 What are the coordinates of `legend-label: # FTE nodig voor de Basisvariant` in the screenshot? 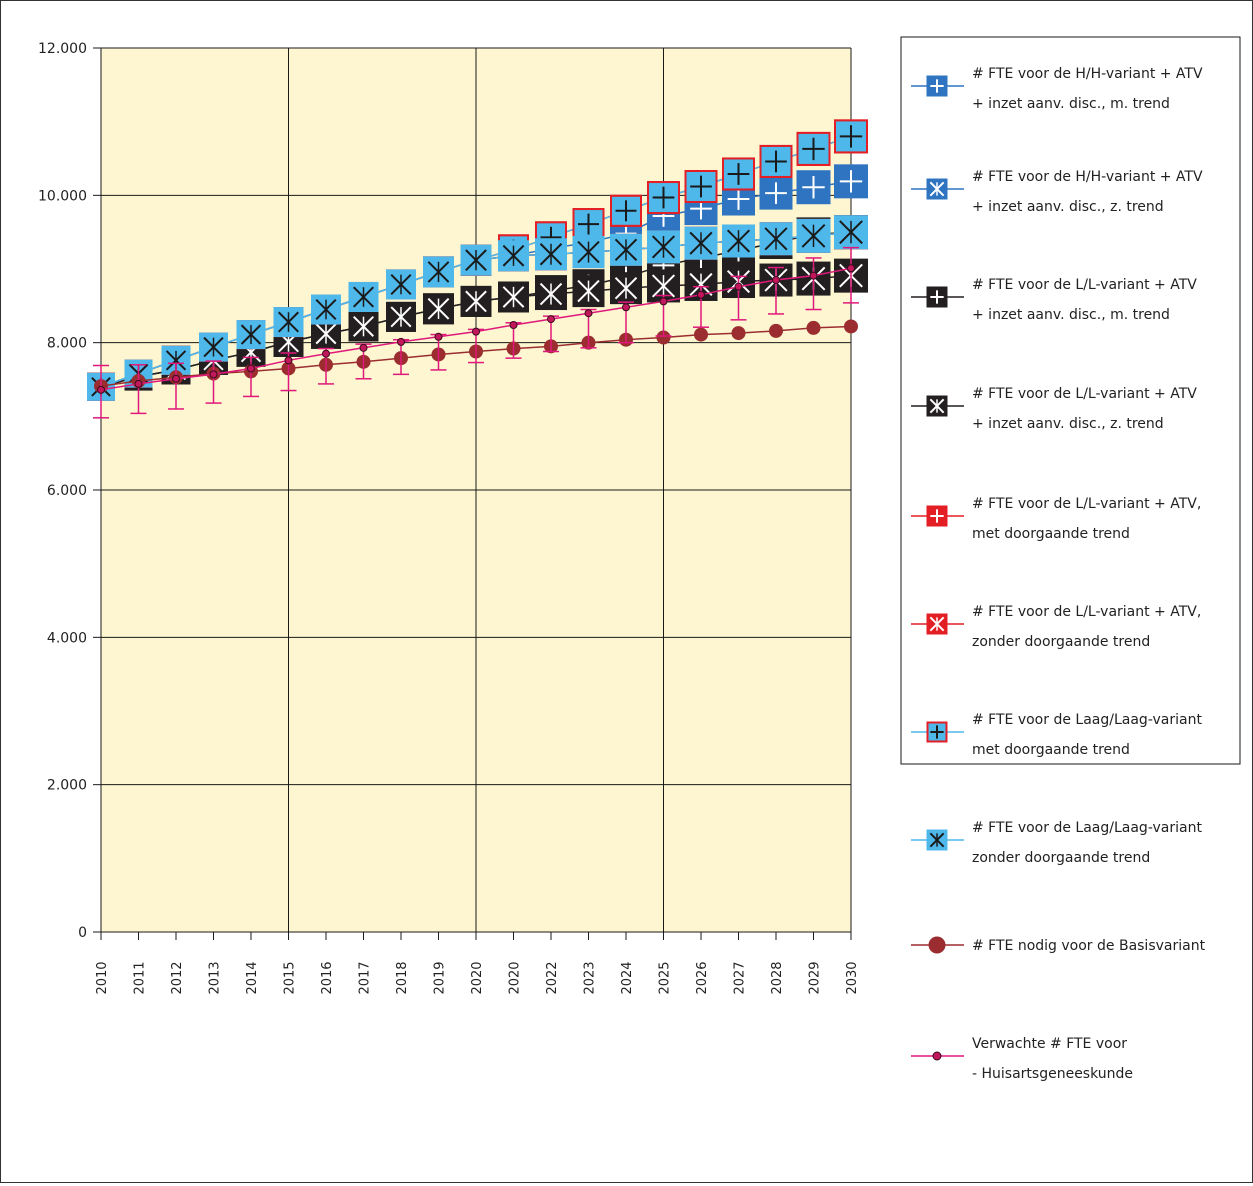 It's located at (1089, 946).